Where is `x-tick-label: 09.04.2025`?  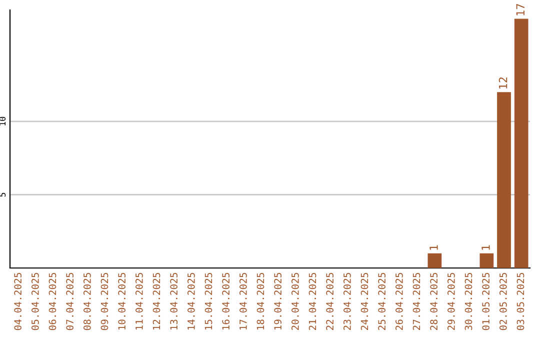 x-tick-label: 09.04.2025 is located at coordinates (104, 301).